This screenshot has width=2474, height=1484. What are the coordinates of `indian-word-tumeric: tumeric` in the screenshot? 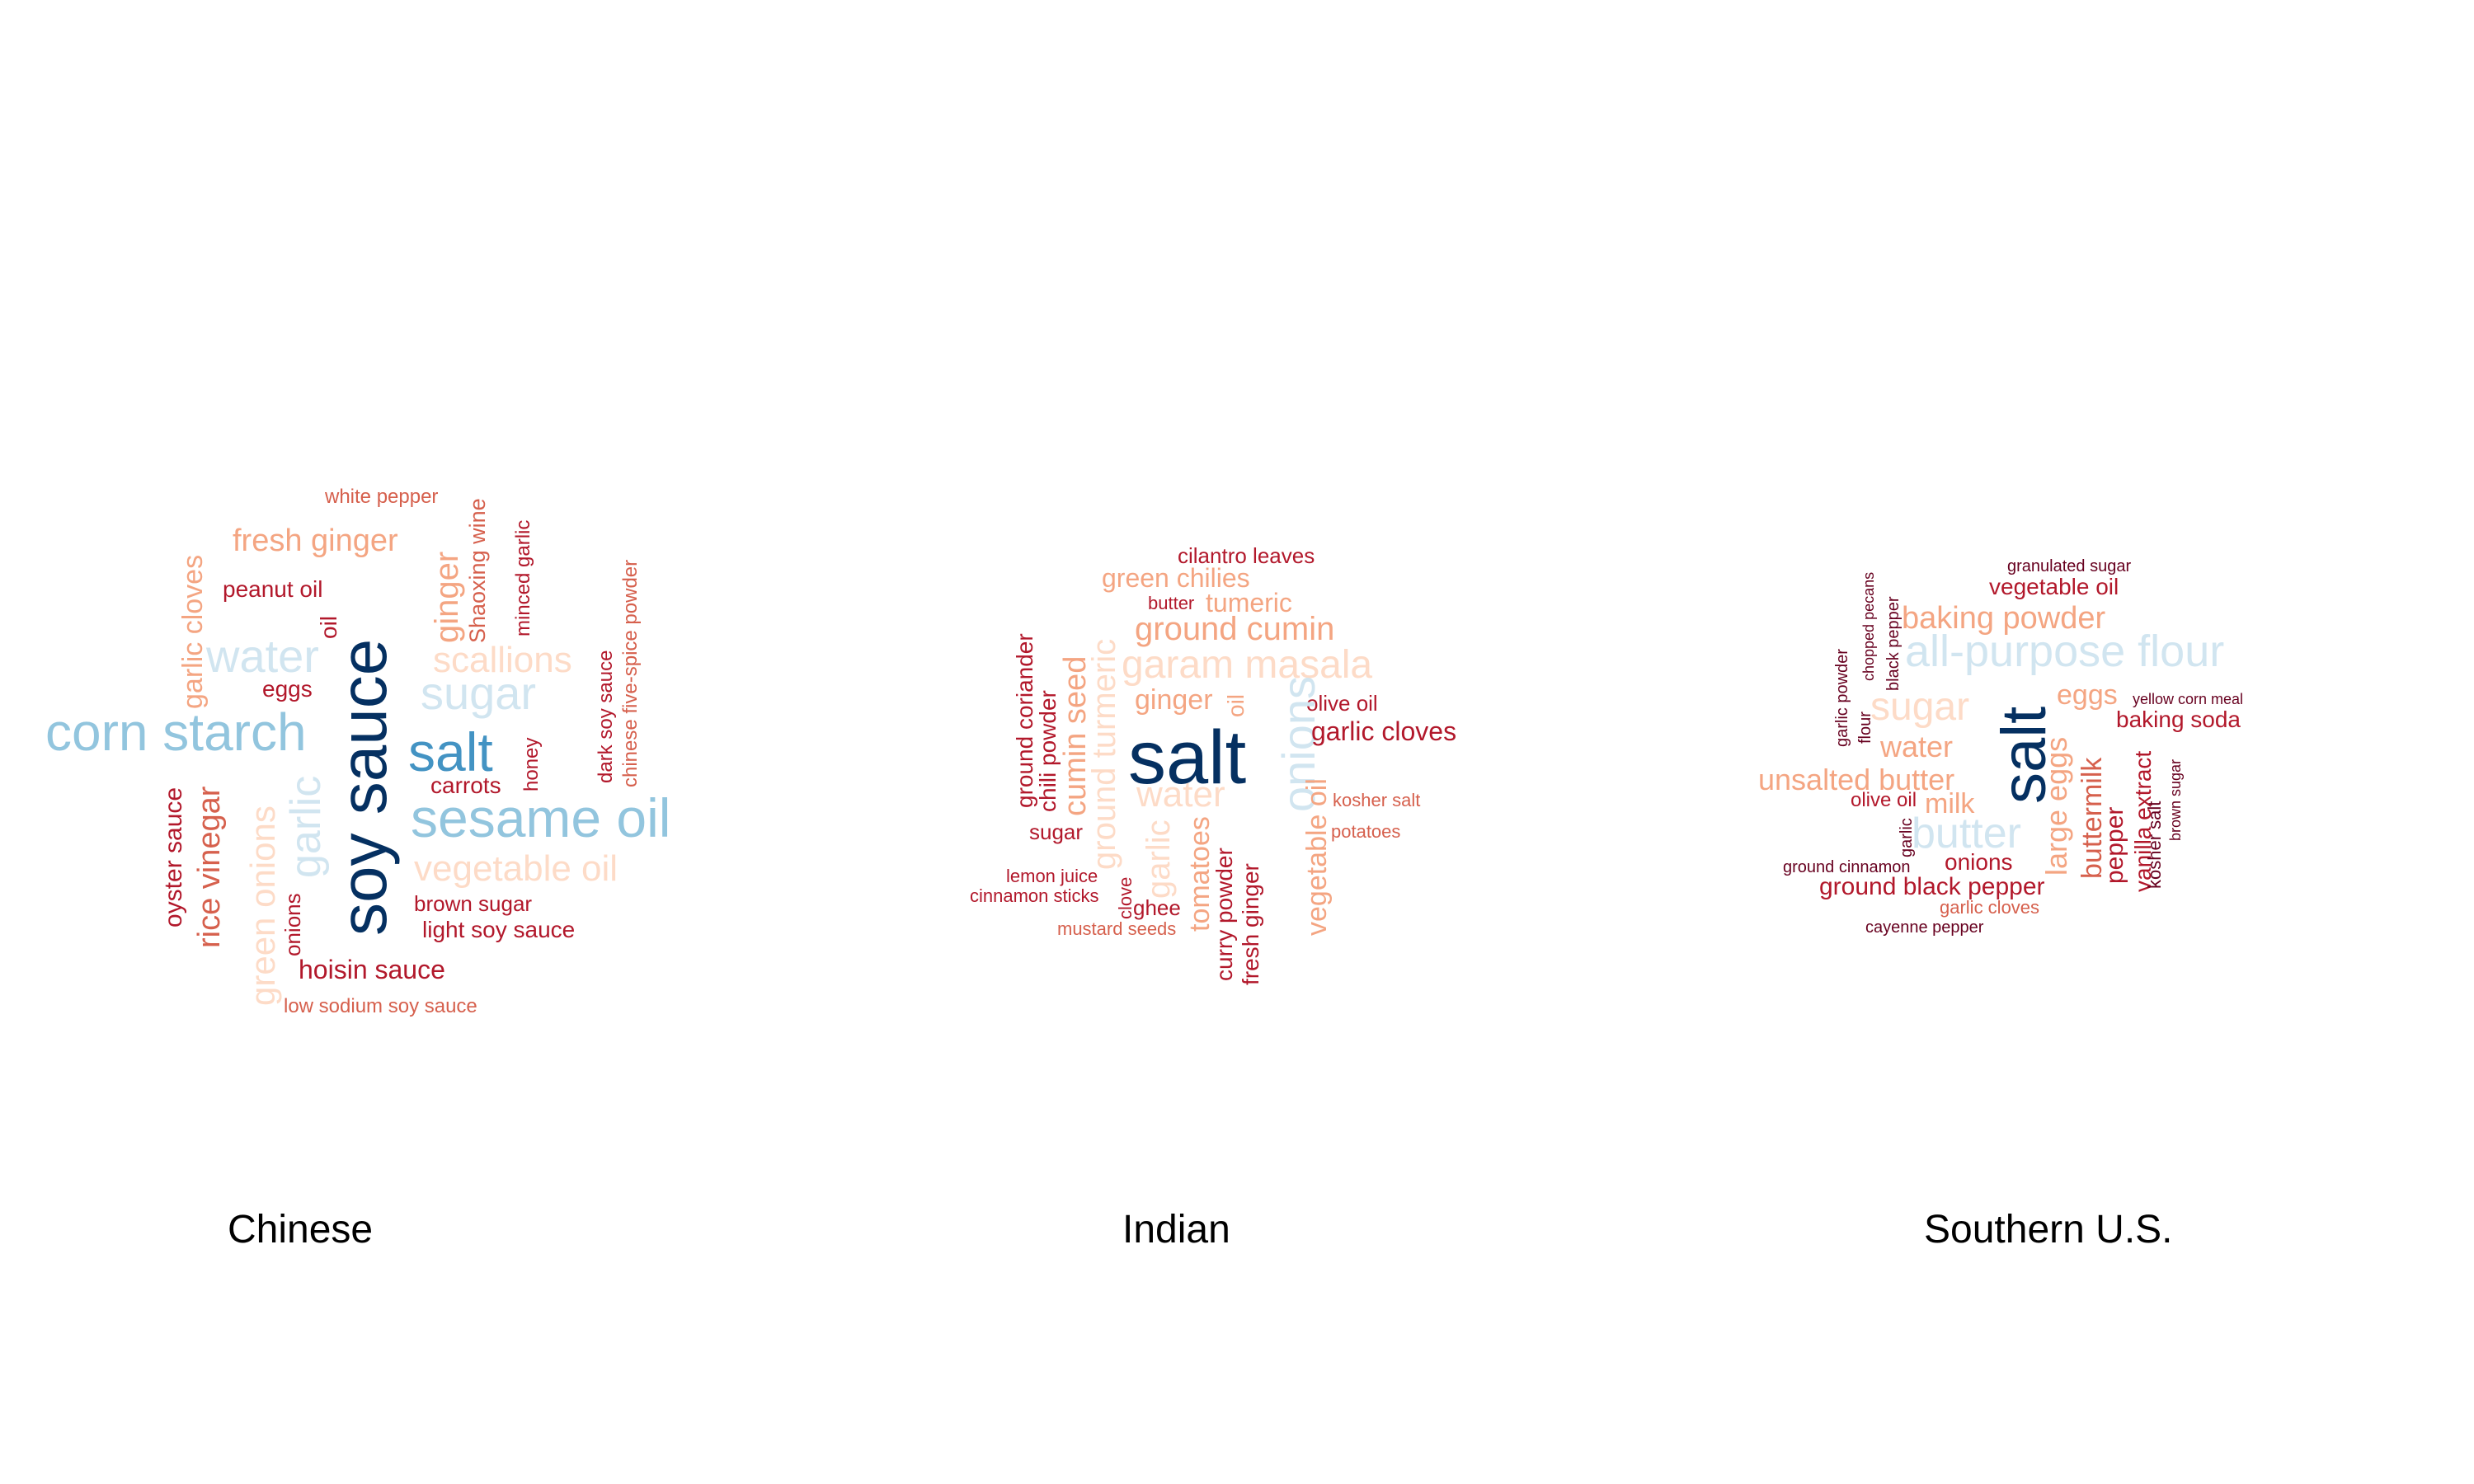 It's located at (1249, 603).